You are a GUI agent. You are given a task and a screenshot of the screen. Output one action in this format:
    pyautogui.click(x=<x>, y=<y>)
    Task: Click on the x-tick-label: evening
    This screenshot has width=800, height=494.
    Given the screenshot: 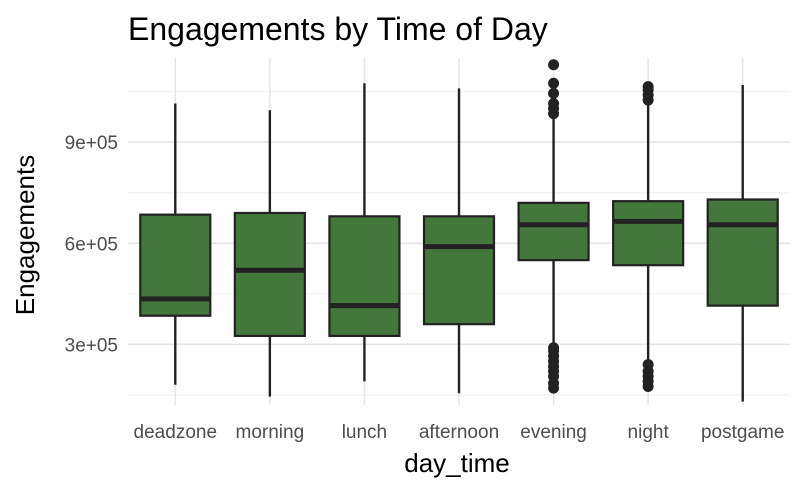 What is the action you would take?
    pyautogui.click(x=553, y=432)
    